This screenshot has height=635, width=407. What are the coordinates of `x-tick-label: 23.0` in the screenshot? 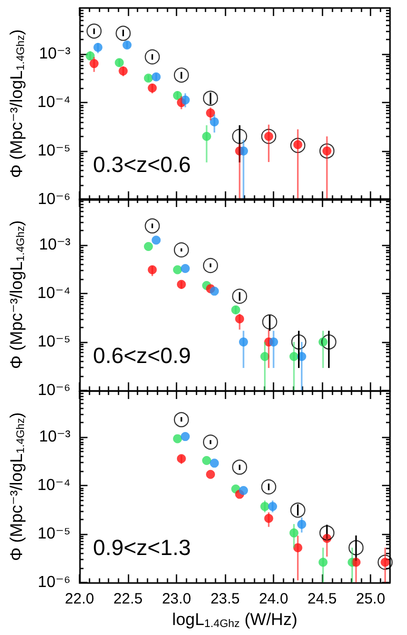 It's located at (177, 598).